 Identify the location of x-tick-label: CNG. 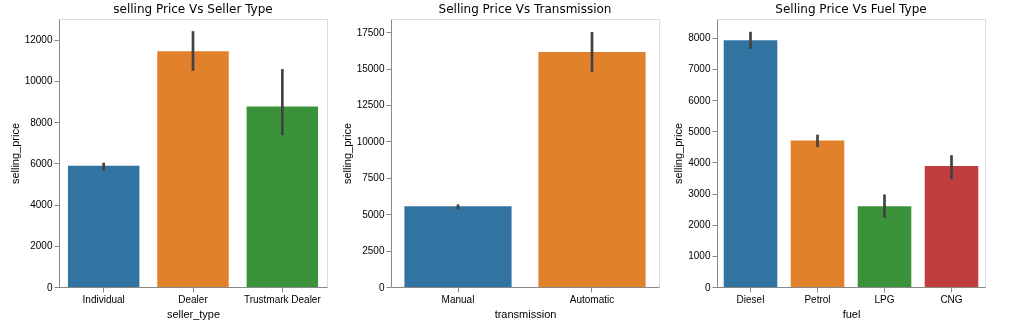
(951, 299).